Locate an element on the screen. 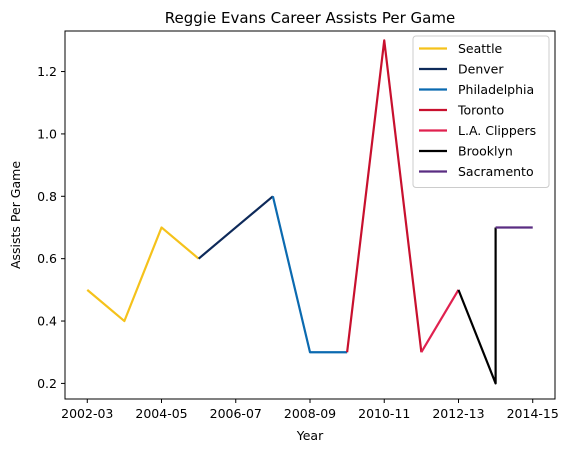 The image size is (573, 453). legend-box is located at coordinates (481, 111).